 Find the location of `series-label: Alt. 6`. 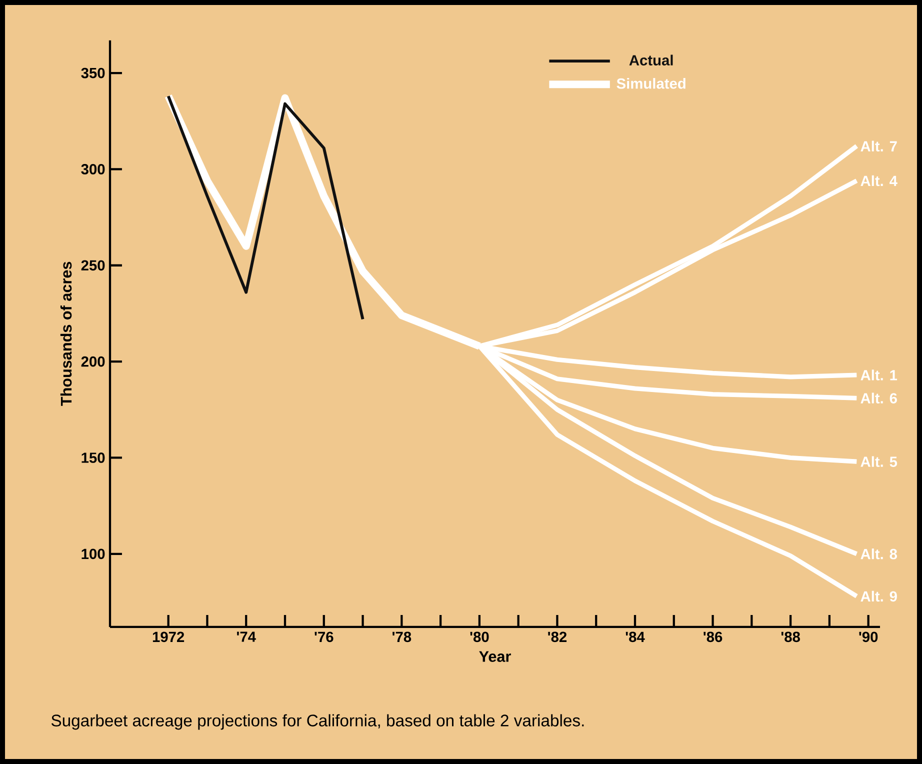

series-label: Alt. 6 is located at coordinates (878, 398).